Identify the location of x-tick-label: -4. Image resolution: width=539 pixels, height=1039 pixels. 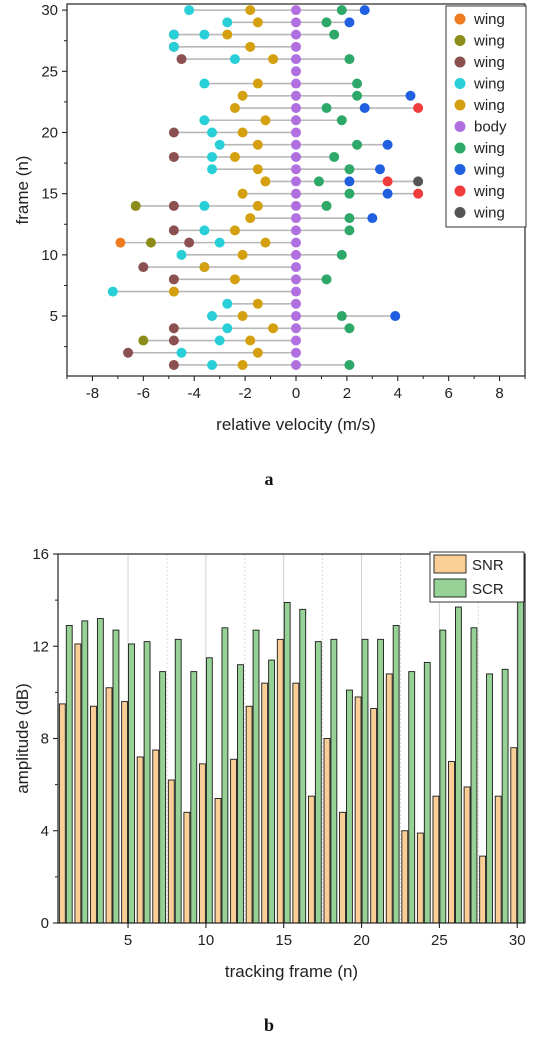
(194, 393).